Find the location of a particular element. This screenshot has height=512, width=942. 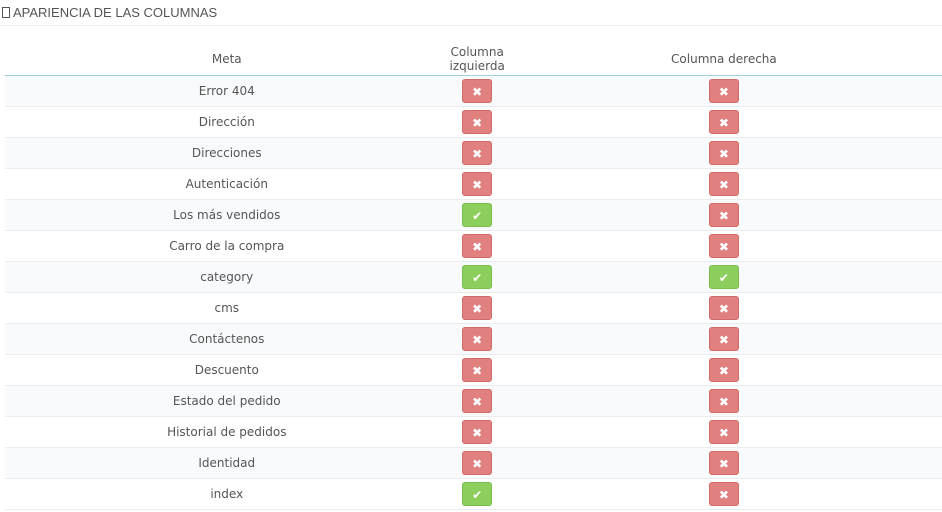

table-row: Dirección ✖ ✖ is located at coordinates (473, 122).